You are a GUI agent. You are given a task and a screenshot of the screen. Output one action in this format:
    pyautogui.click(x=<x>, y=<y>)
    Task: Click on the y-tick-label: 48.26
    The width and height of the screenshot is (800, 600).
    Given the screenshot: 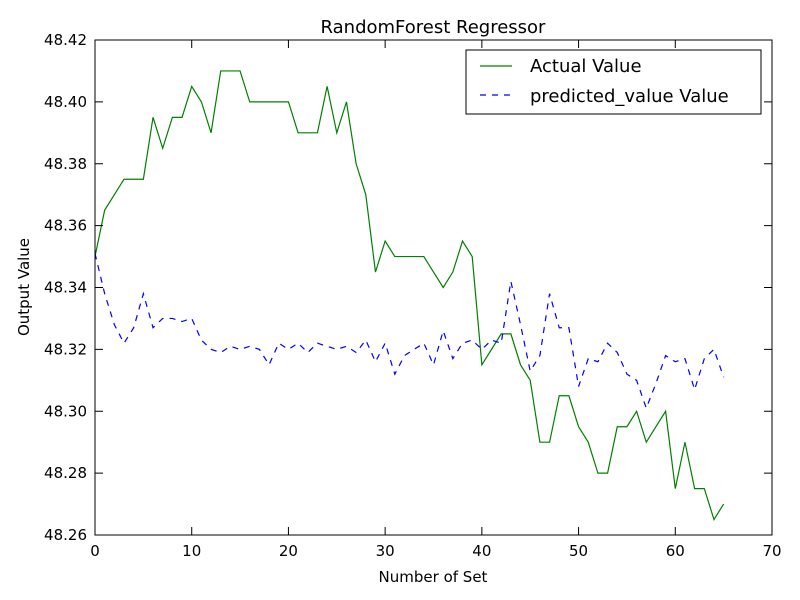 What is the action you would take?
    pyautogui.click(x=65, y=535)
    